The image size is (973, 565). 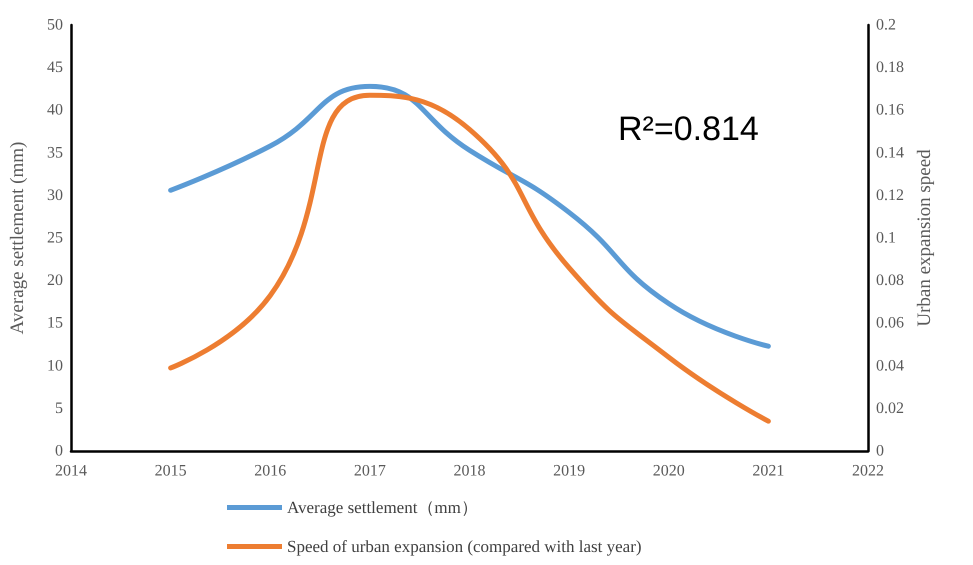 What do you see at coordinates (868, 471) in the screenshot?
I see `x-tick-label: 2022` at bounding box center [868, 471].